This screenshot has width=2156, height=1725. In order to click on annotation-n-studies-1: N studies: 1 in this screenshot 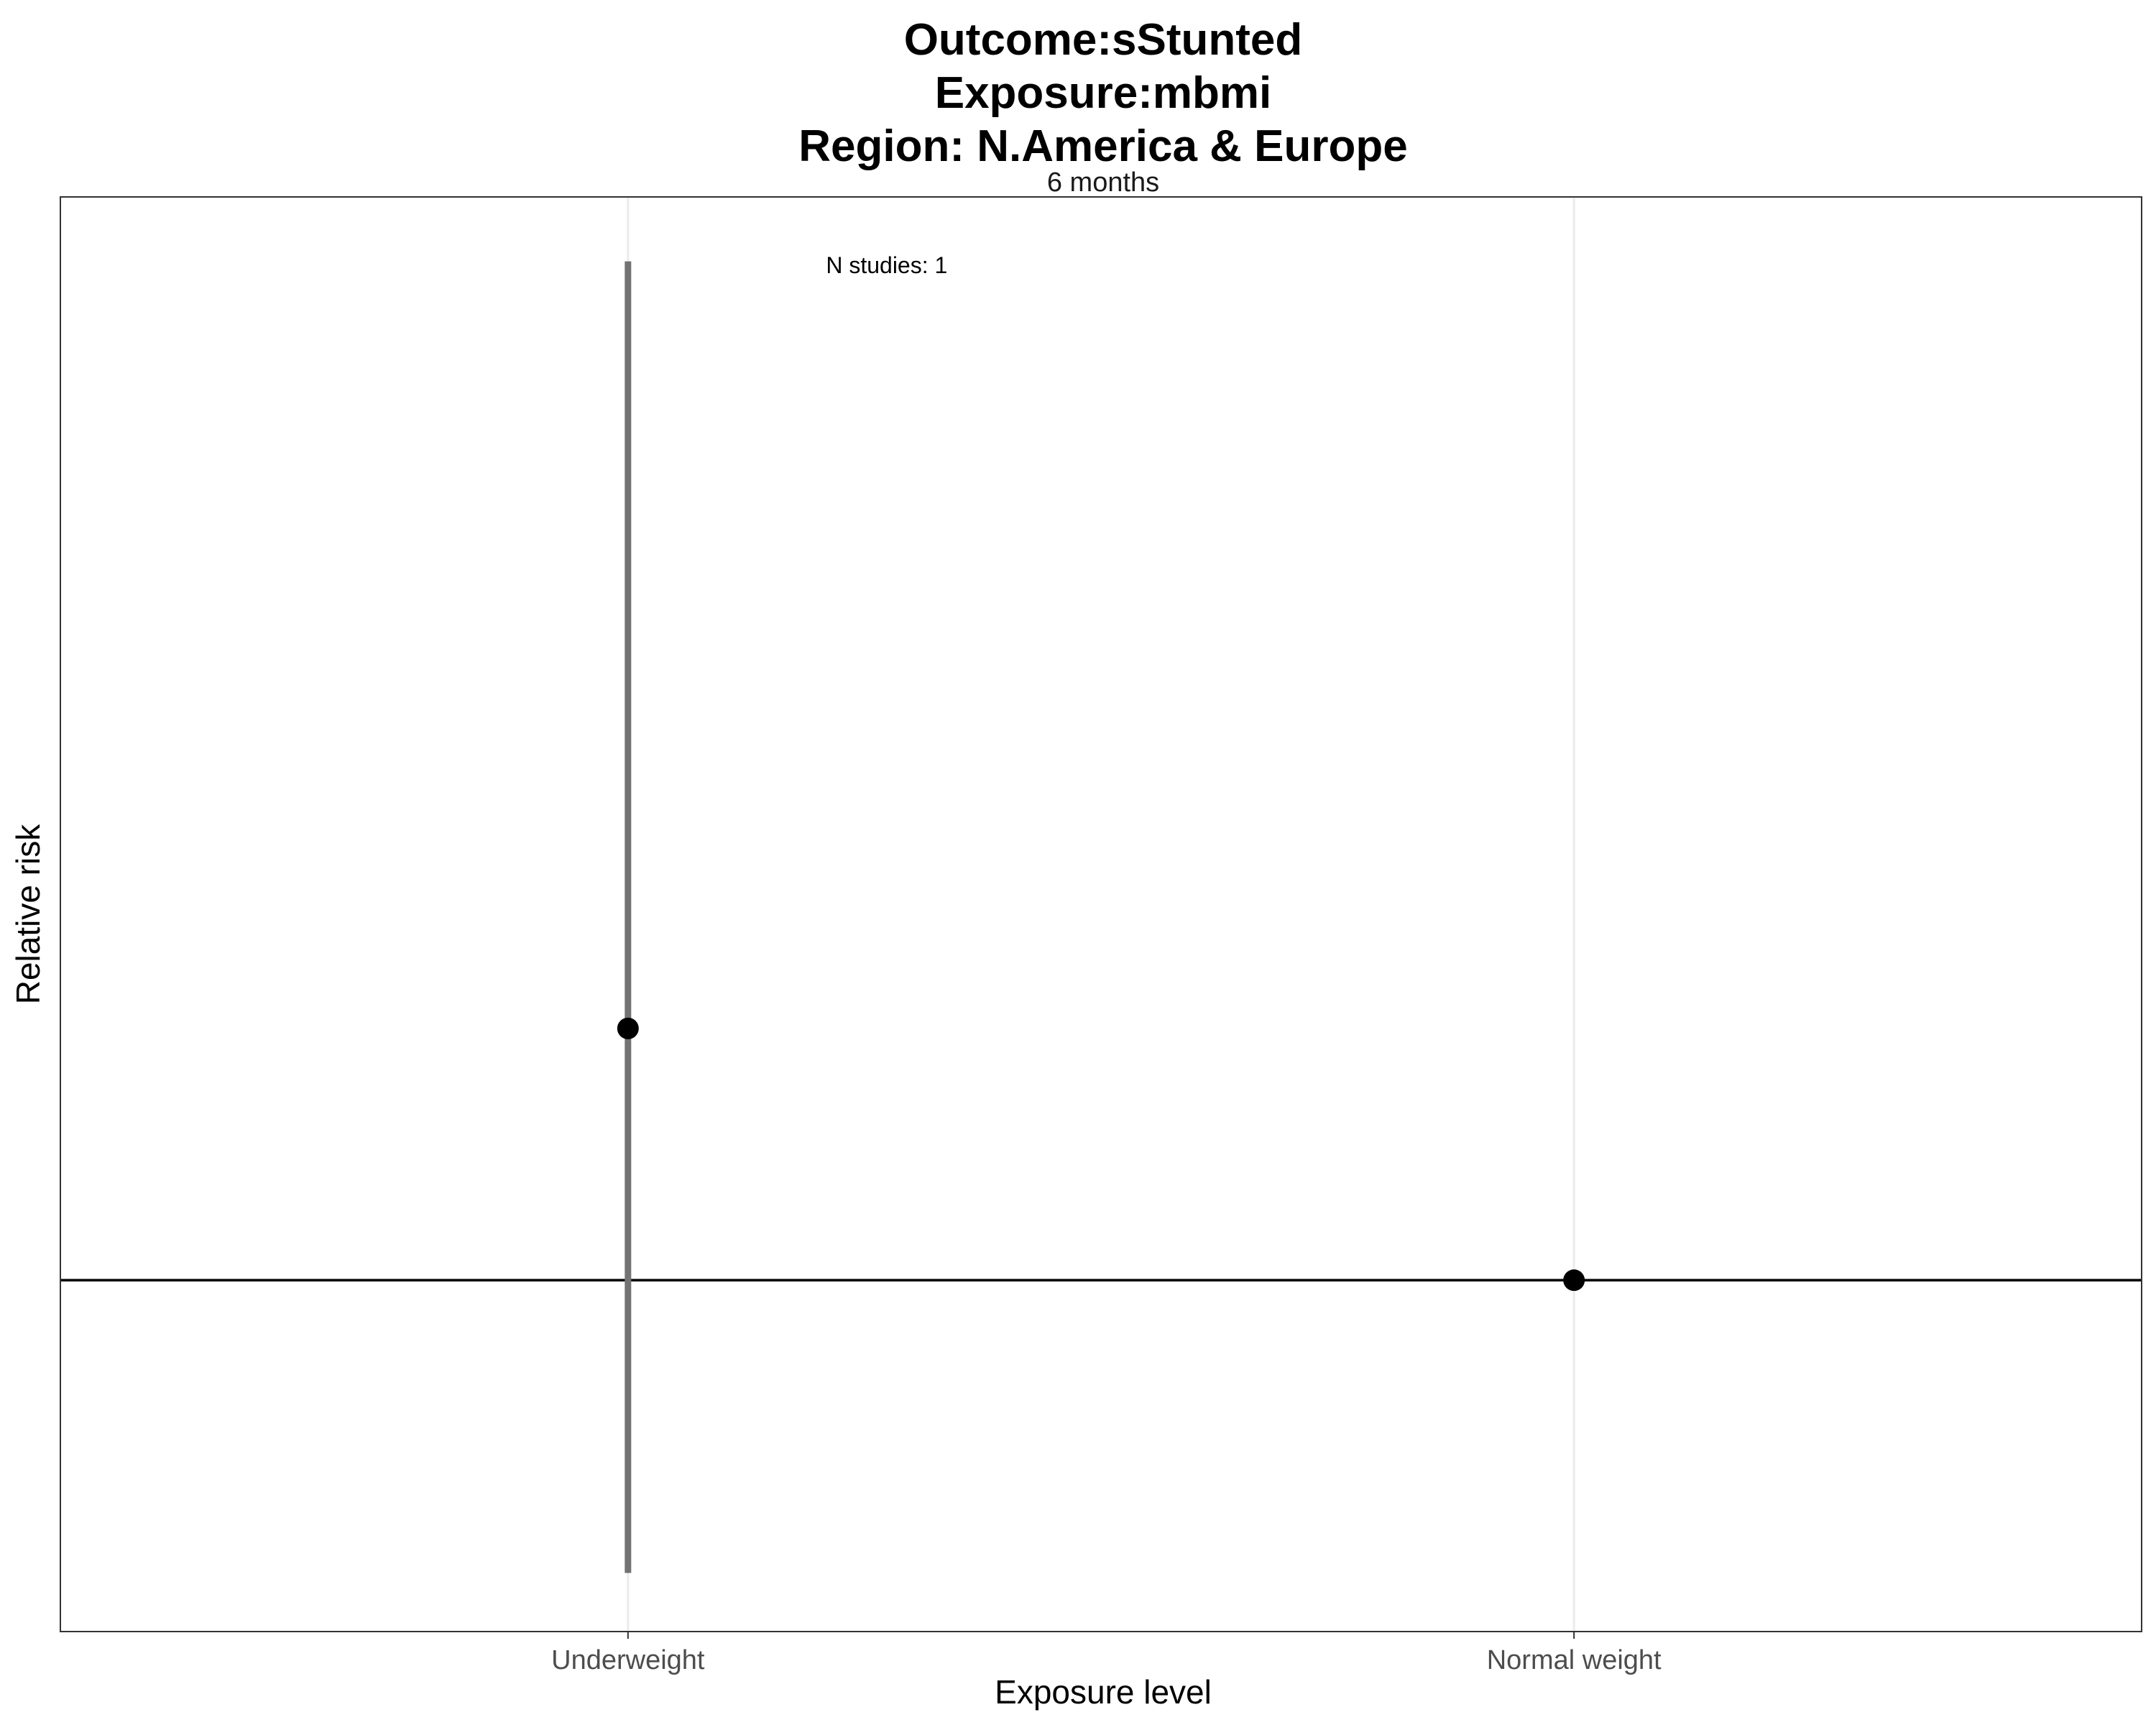, I will do `click(887, 265)`.